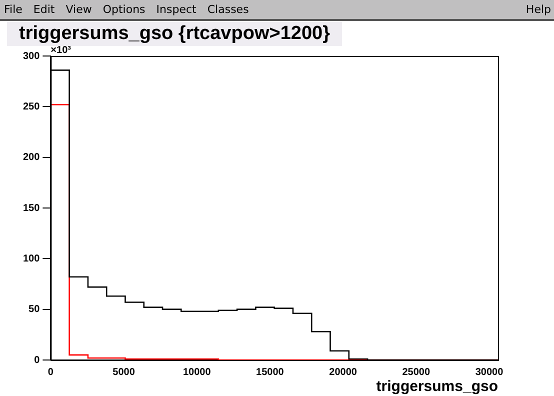 The height and width of the screenshot is (396, 554). I want to click on text: File, so click(13, 9).